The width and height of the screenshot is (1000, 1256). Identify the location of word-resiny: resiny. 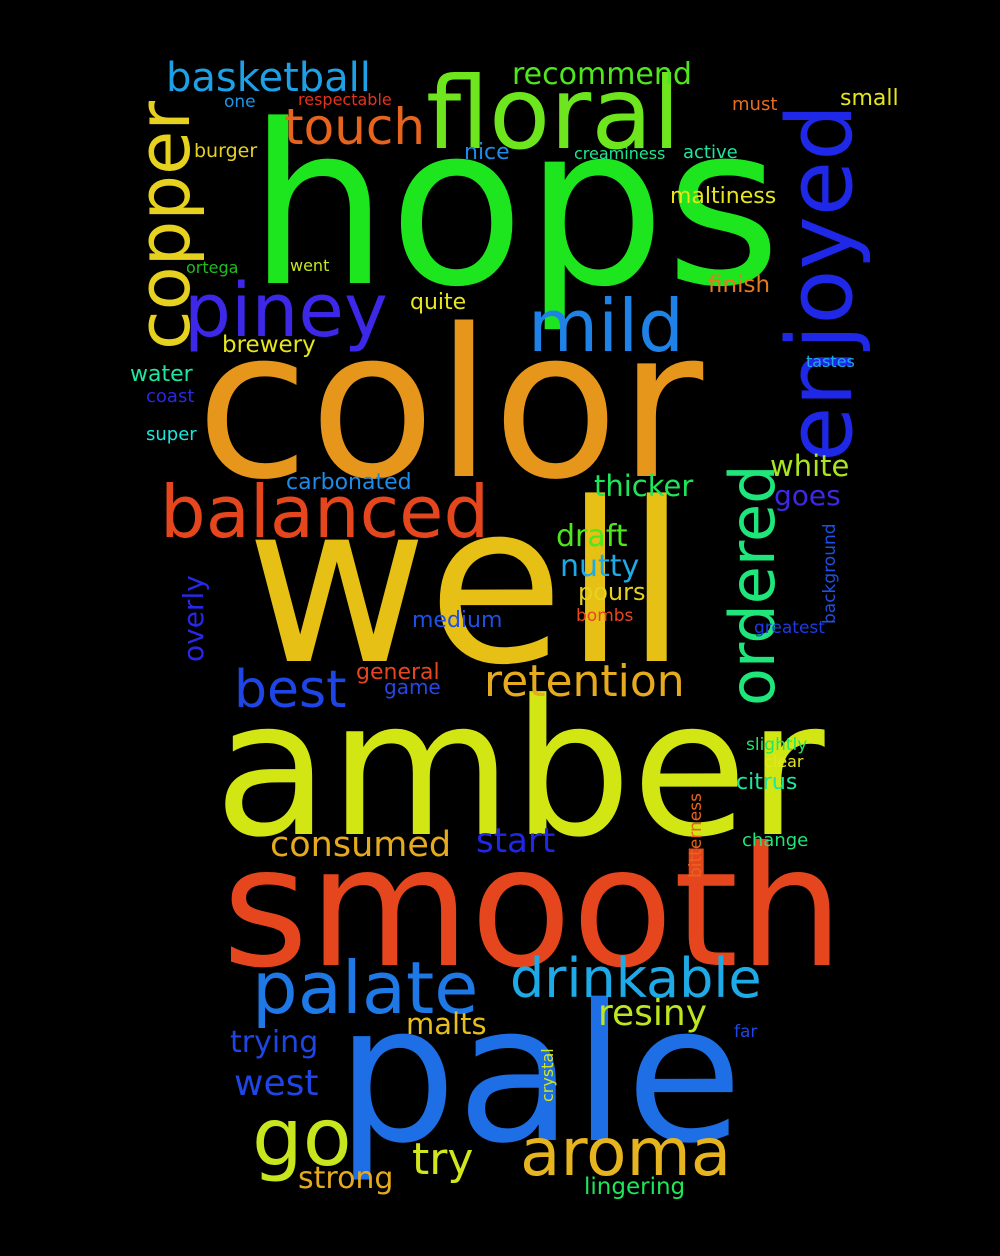
(653, 1013).